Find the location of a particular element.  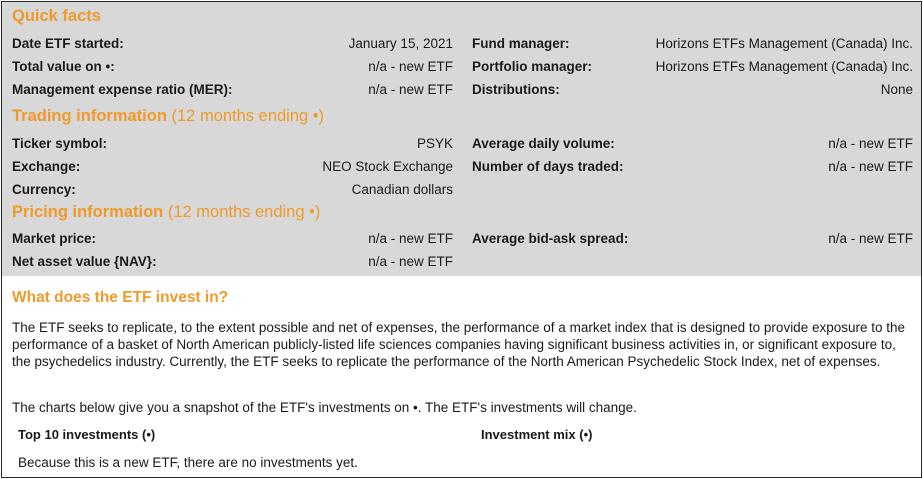

pricing-subtitle: (12 months ending •) is located at coordinates (244, 212).